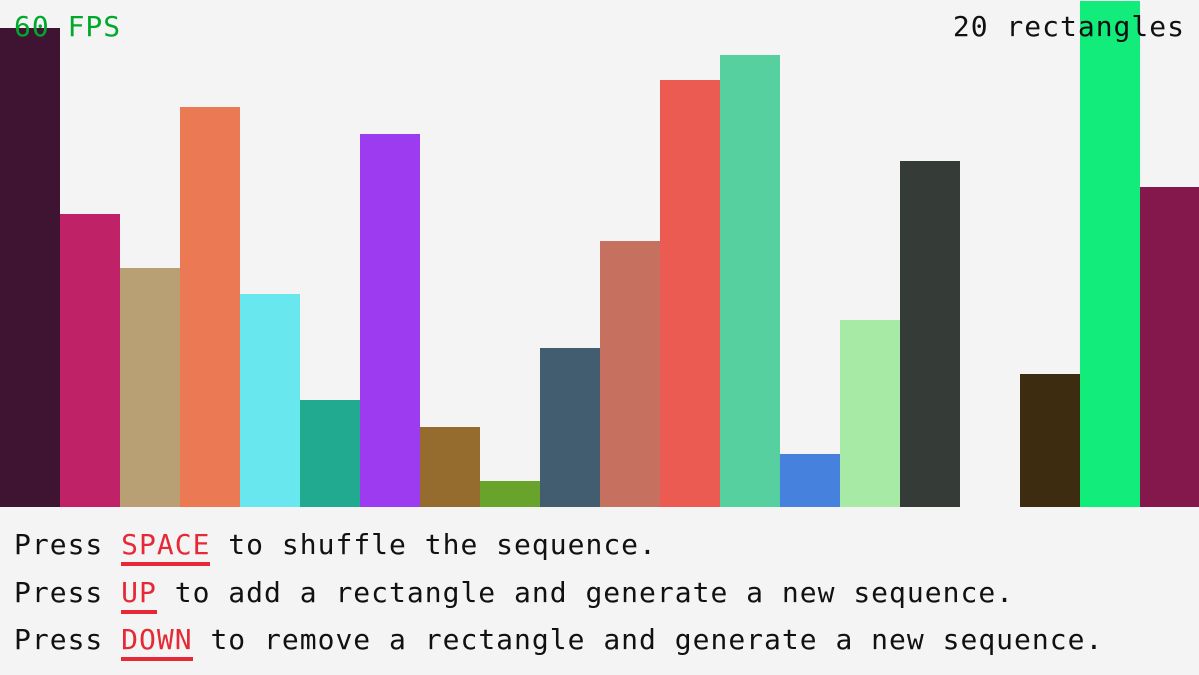 The width and height of the screenshot is (1199, 675). What do you see at coordinates (433, 544) in the screenshot?
I see `instruction-text: to shuffle the sequence.` at bounding box center [433, 544].